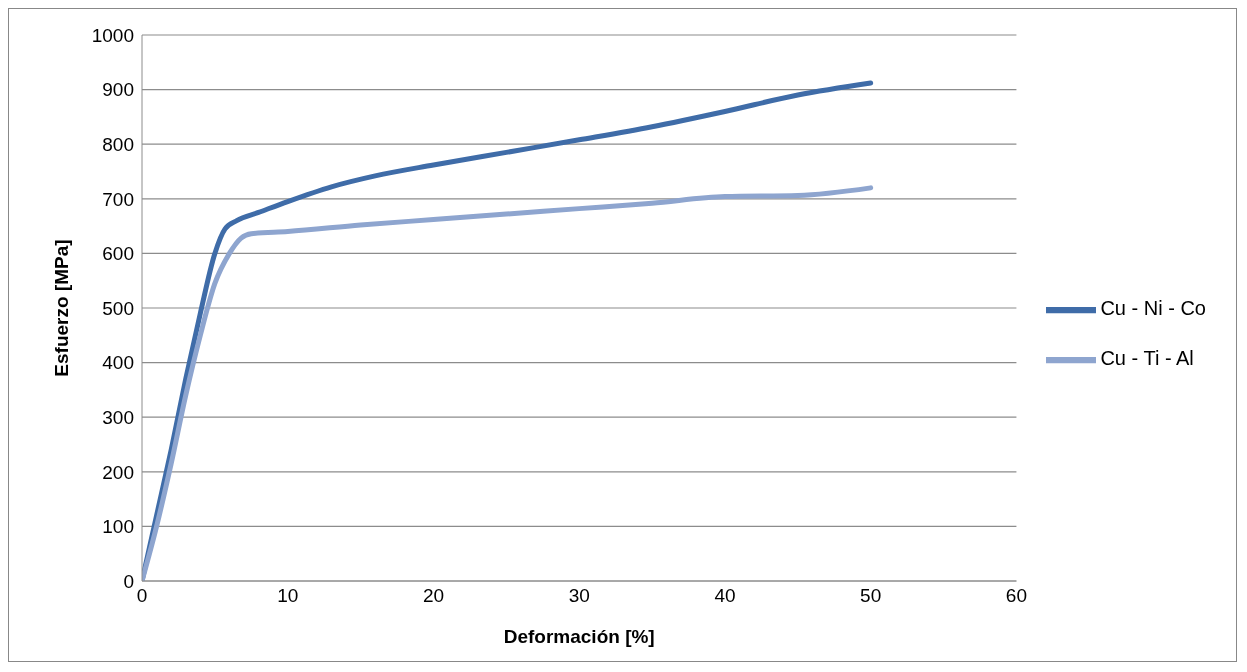 This screenshot has width=1247, height=672. Describe the element at coordinates (1016, 596) in the screenshot. I see `x-tick-label: 60` at that location.